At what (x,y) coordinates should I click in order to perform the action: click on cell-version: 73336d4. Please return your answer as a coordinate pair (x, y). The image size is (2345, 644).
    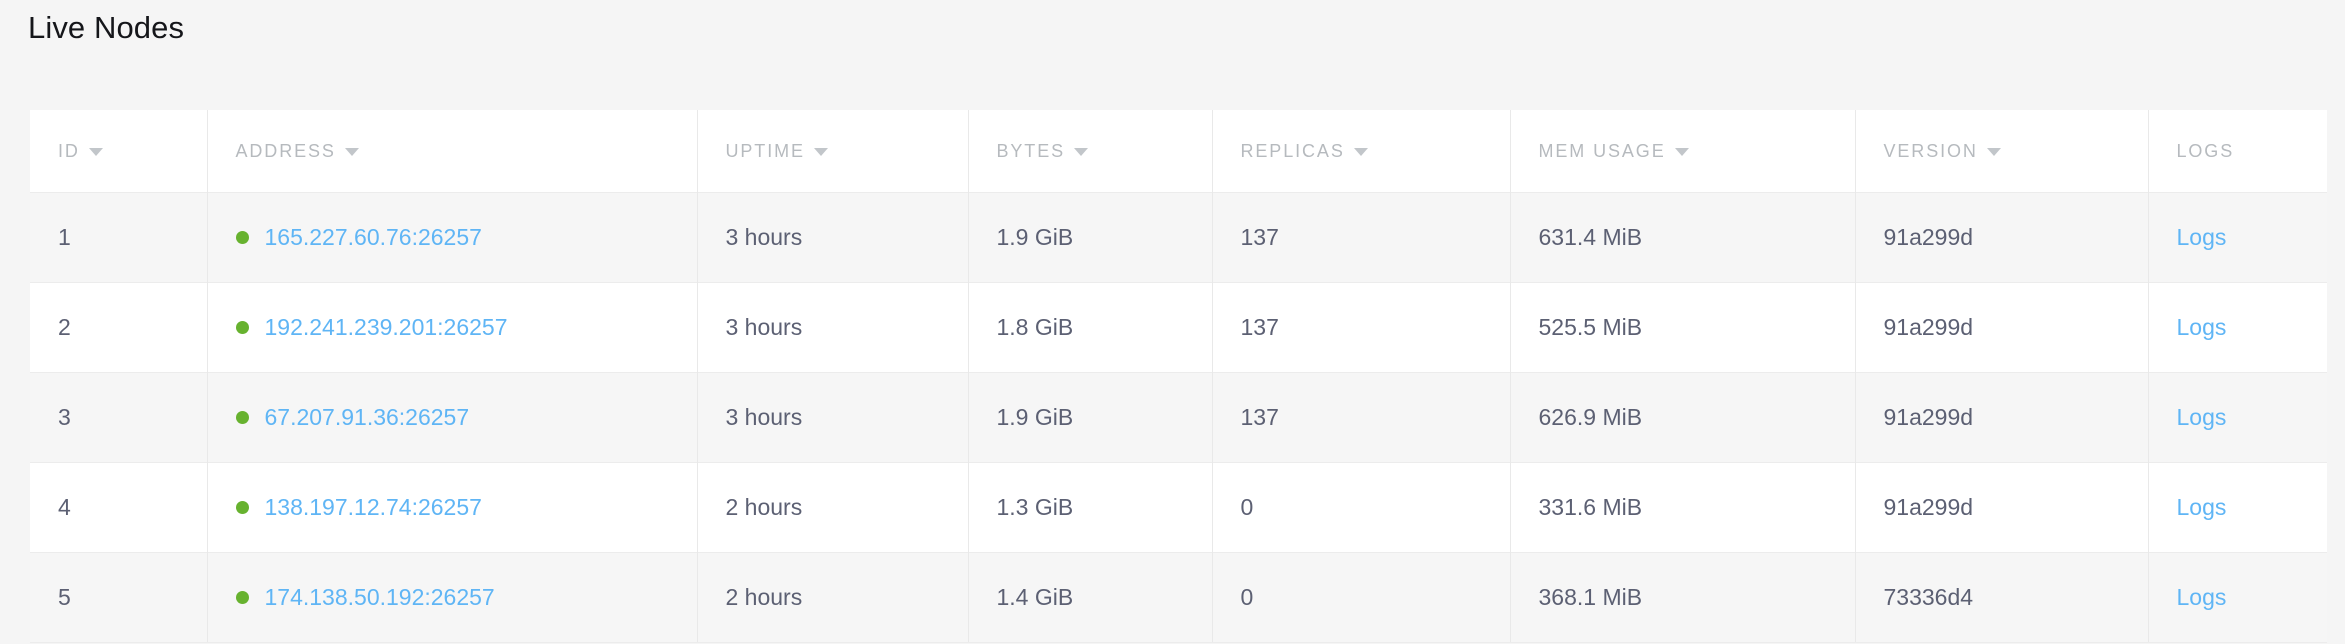
    Looking at the image, I should click on (2002, 597).